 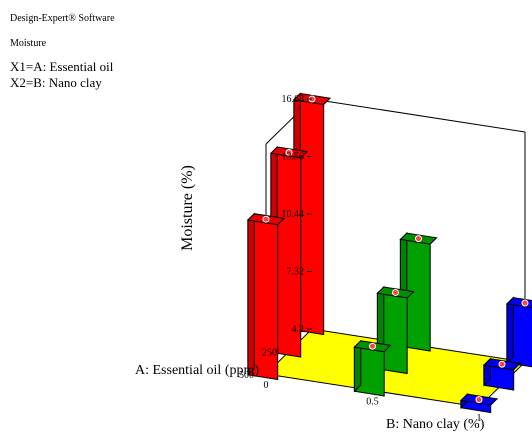 I want to click on z-tick-label: 4.2, so click(x=298, y=329).